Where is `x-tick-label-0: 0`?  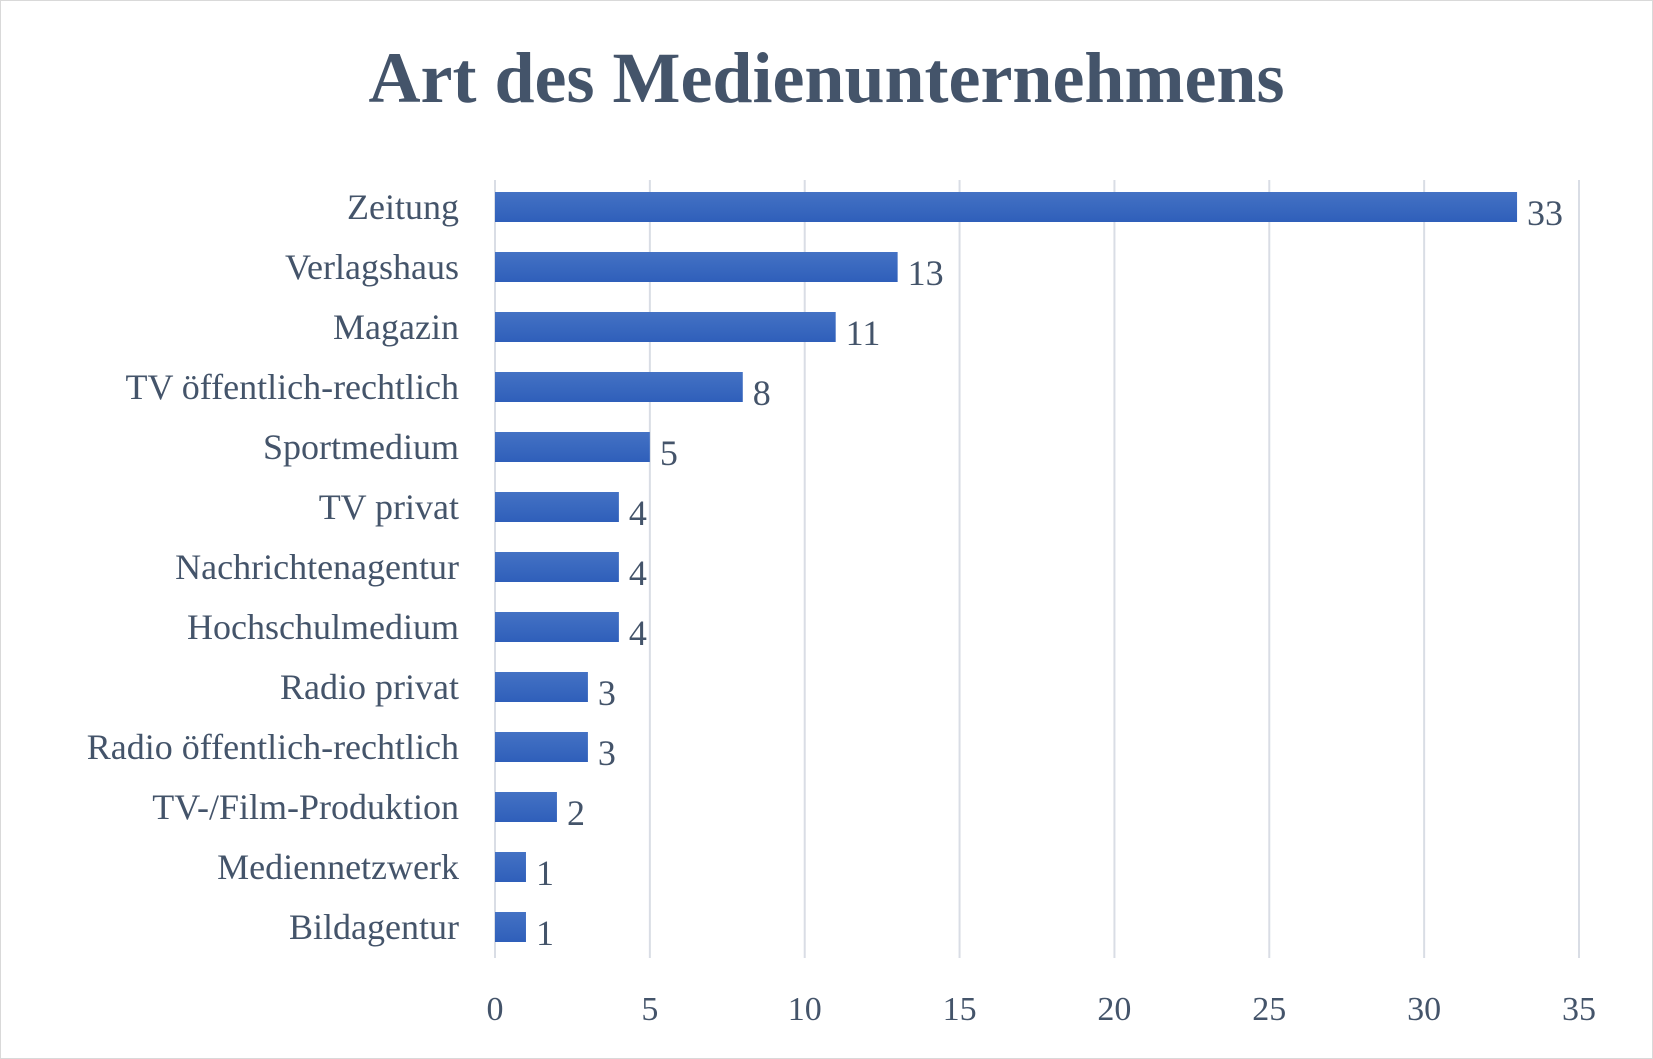 x-tick-label-0: 0 is located at coordinates (495, 1009).